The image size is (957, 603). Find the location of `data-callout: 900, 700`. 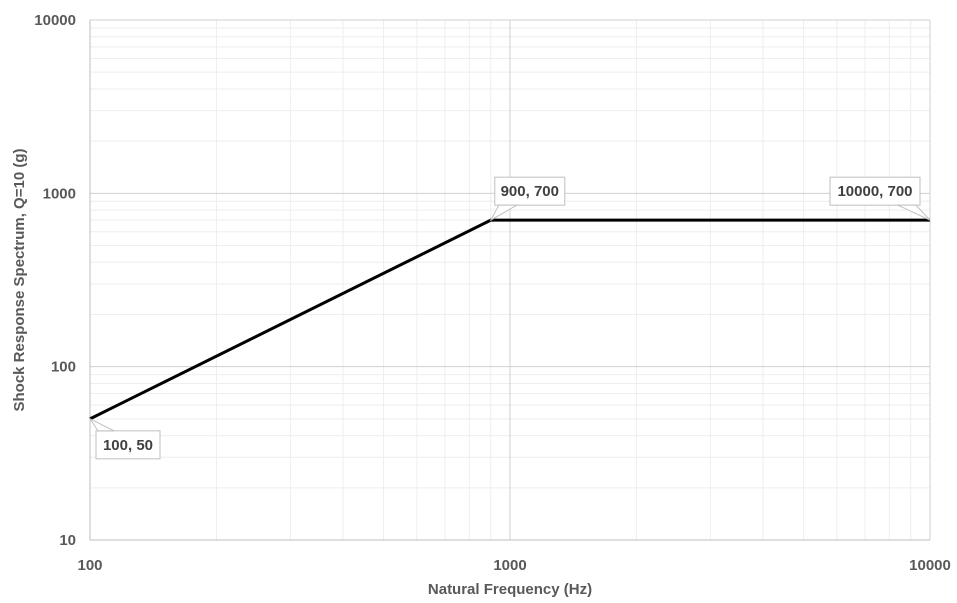

data-callout: 900, 700 is located at coordinates (527, 199).